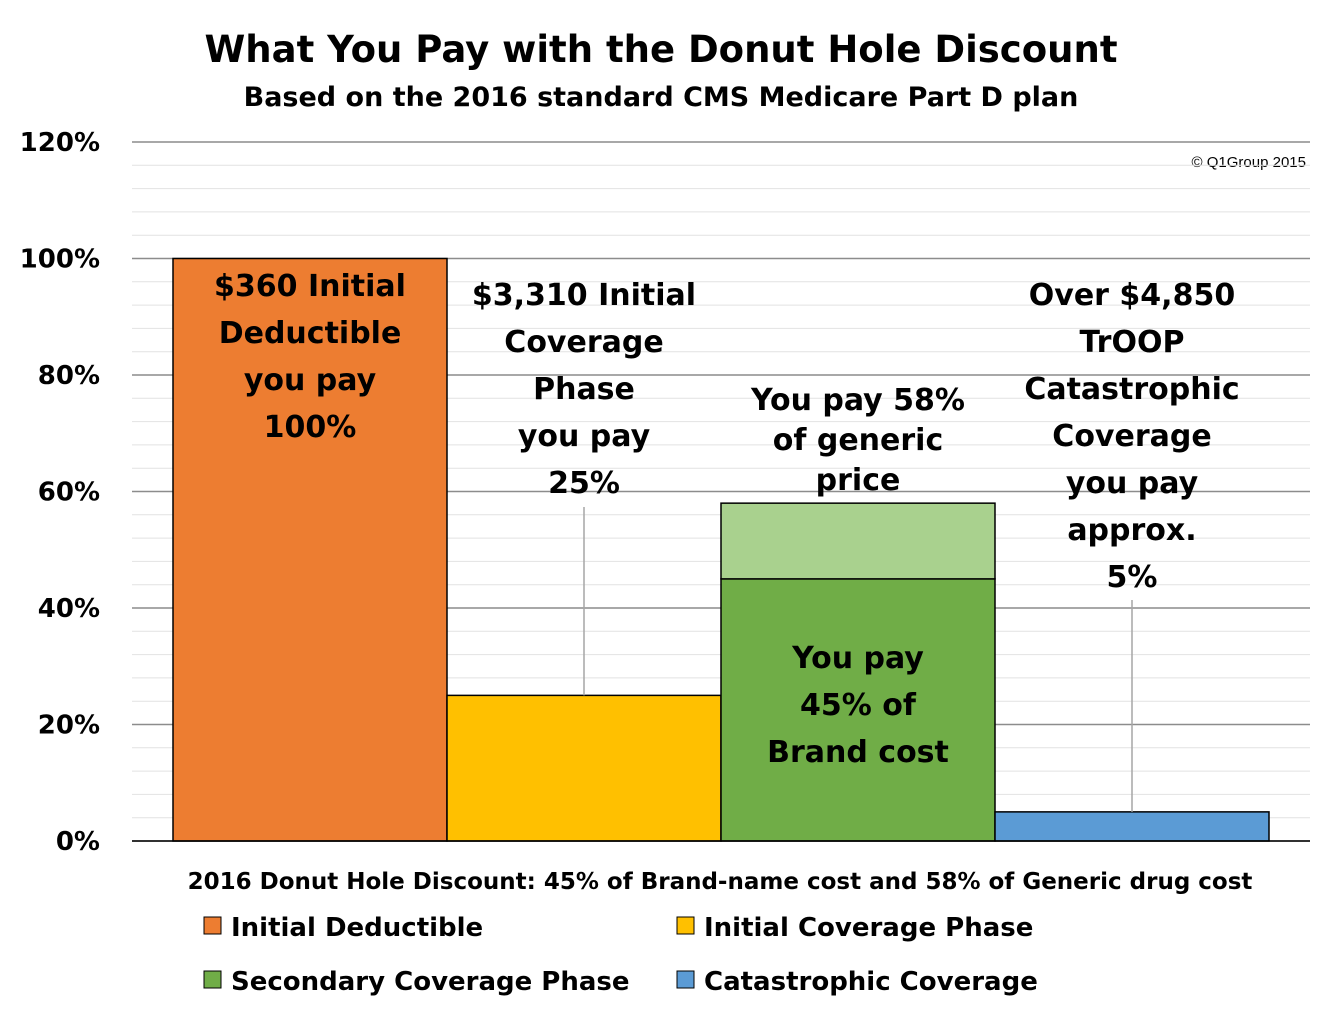  What do you see at coordinates (60, 260) in the screenshot?
I see `y-tick-label: 100%` at bounding box center [60, 260].